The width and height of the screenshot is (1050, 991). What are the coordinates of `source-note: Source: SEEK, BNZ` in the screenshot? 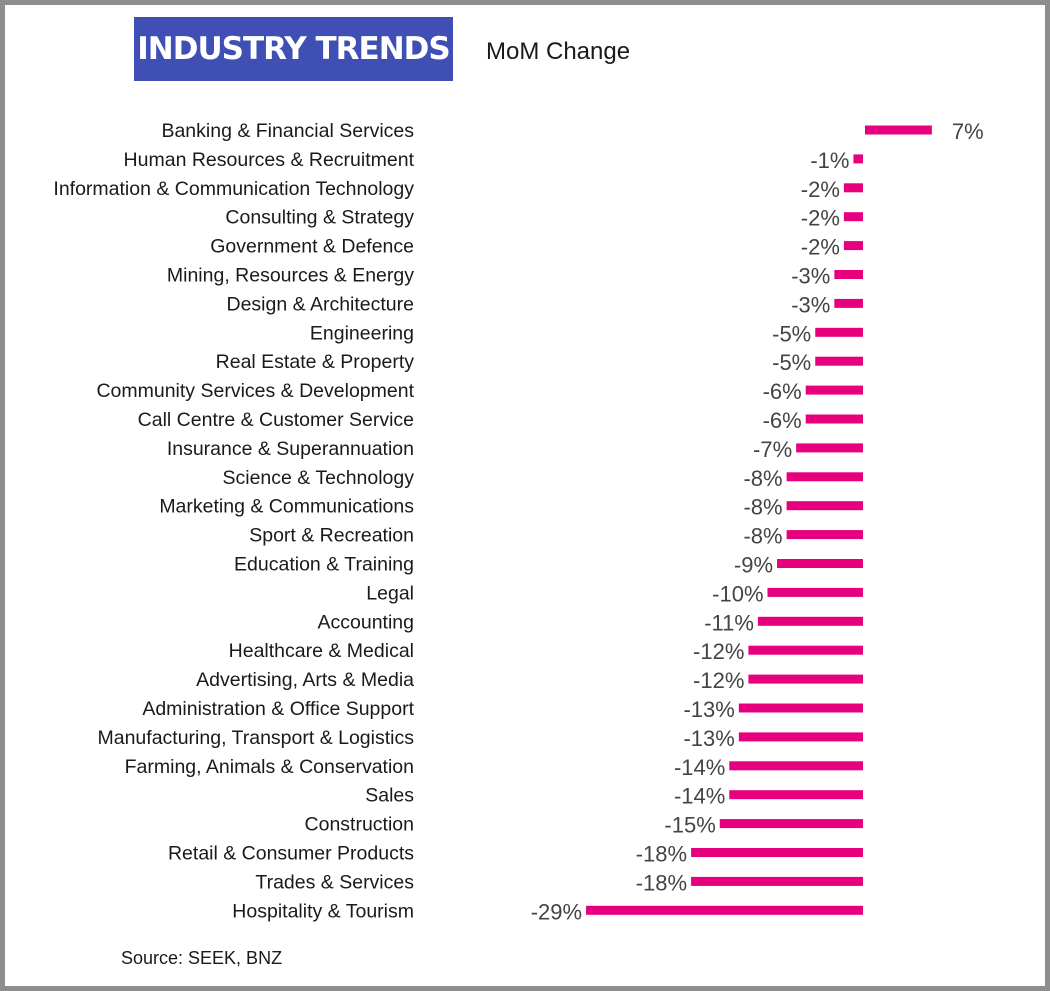 It's located at (202, 958).